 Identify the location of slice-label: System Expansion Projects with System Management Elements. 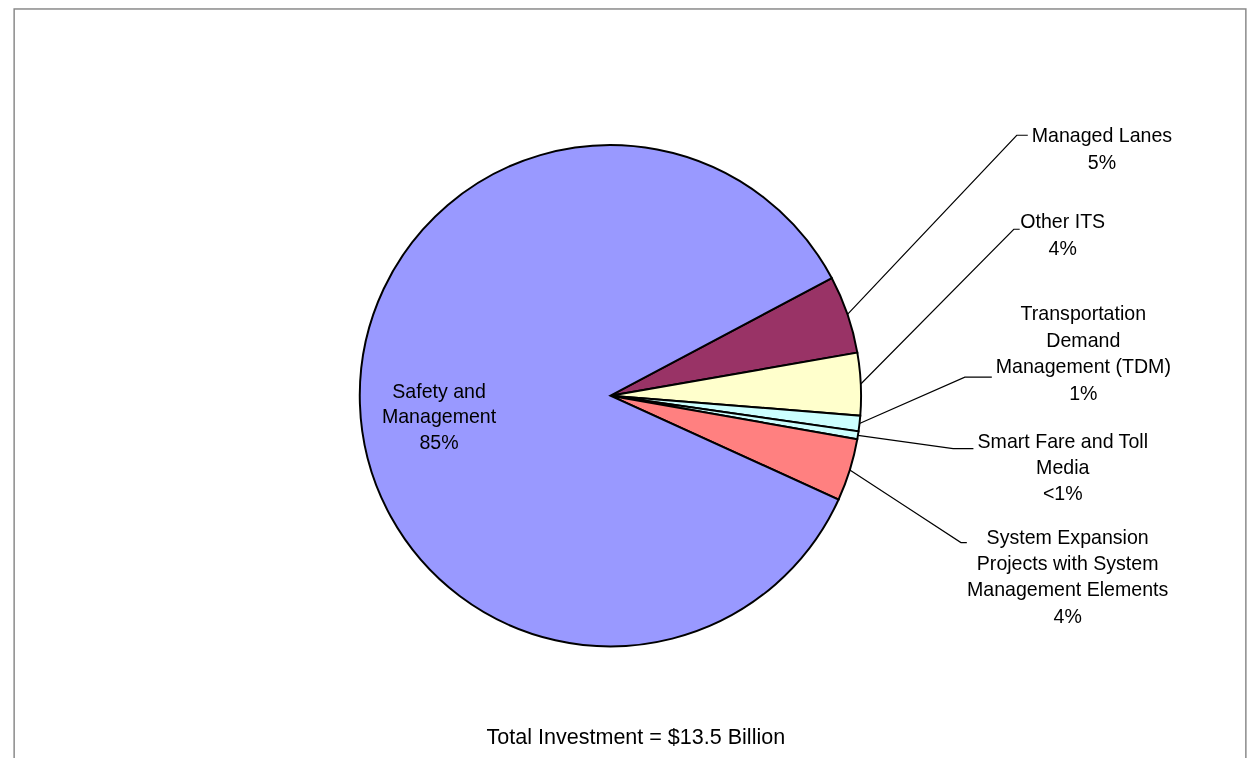
(1068, 563).